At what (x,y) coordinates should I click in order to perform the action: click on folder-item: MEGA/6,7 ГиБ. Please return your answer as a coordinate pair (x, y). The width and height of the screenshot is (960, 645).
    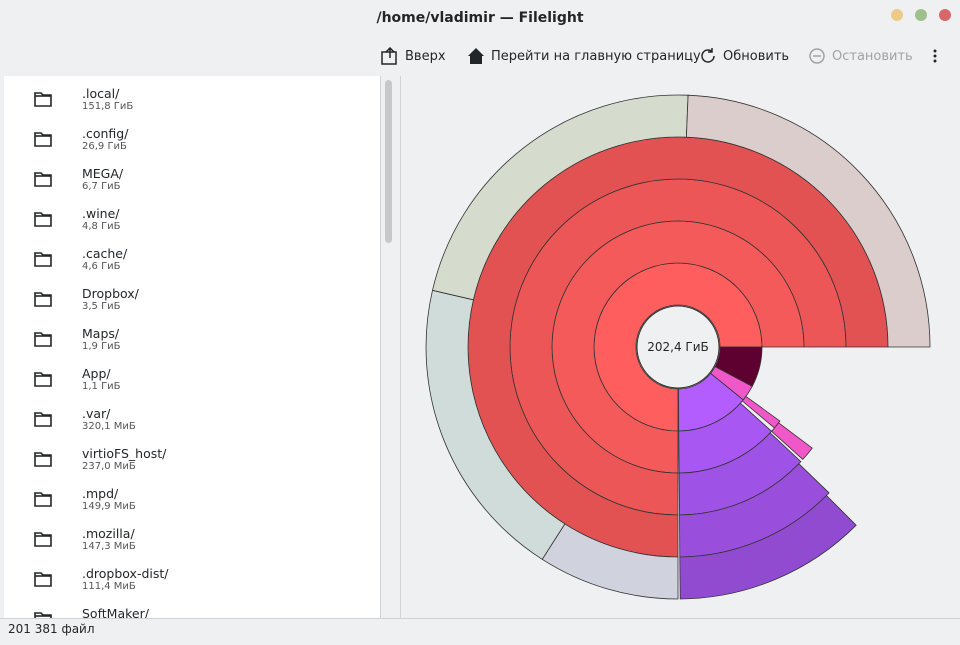
    Looking at the image, I should click on (192, 180).